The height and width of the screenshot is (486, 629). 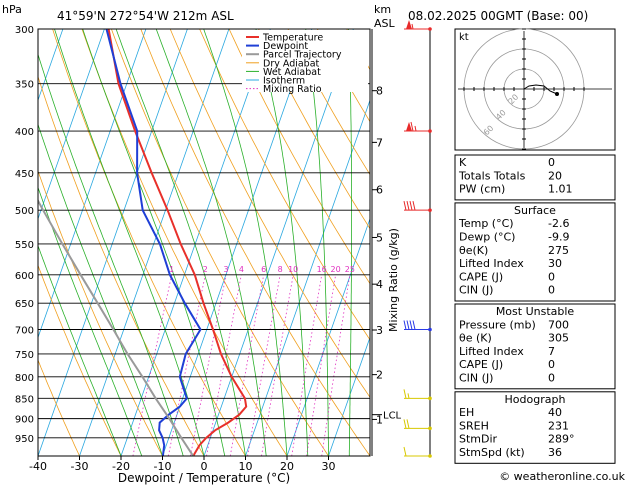 I want to click on asl-unit-label: ASL, so click(x=385, y=23).